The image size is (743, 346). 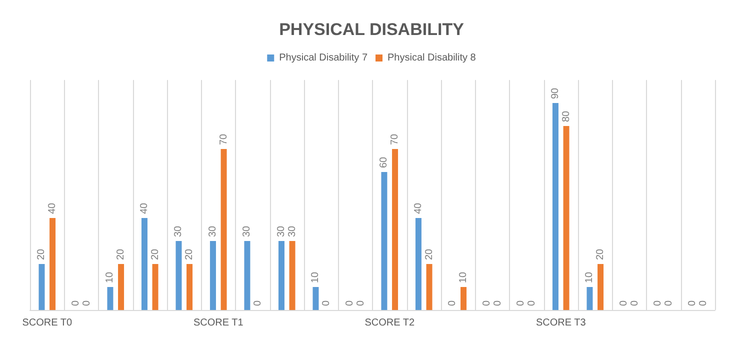 What do you see at coordinates (561, 323) in the screenshot?
I see `x-tick-label: SCORE T3` at bounding box center [561, 323].